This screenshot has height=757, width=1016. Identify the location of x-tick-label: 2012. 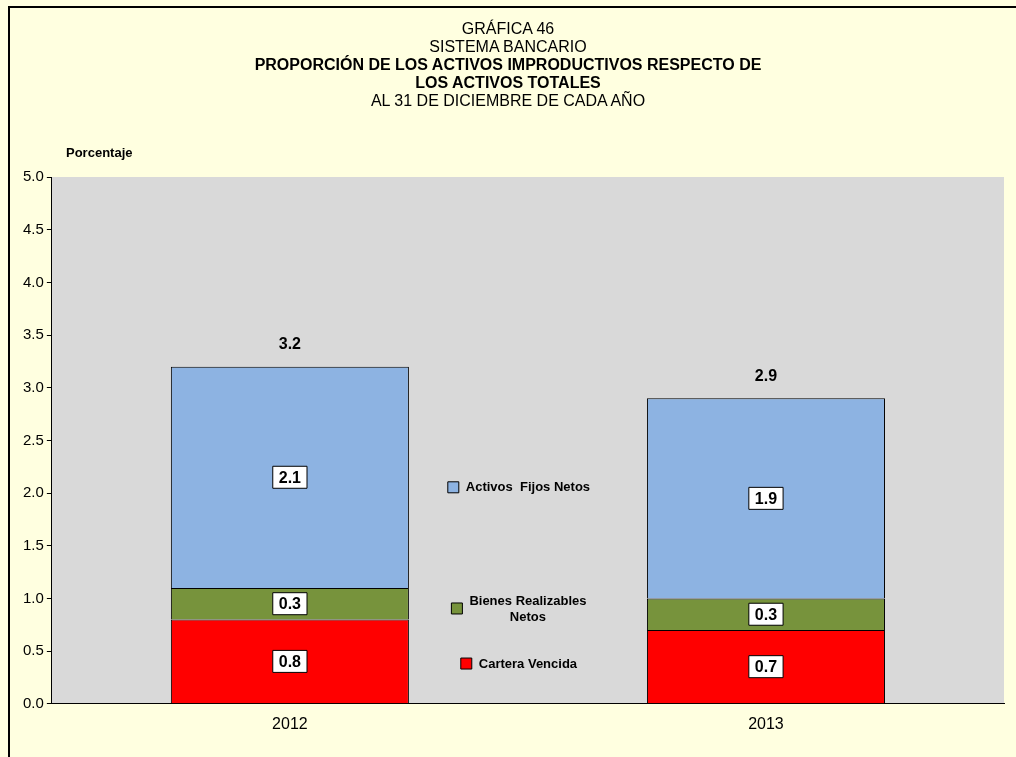
(290, 723).